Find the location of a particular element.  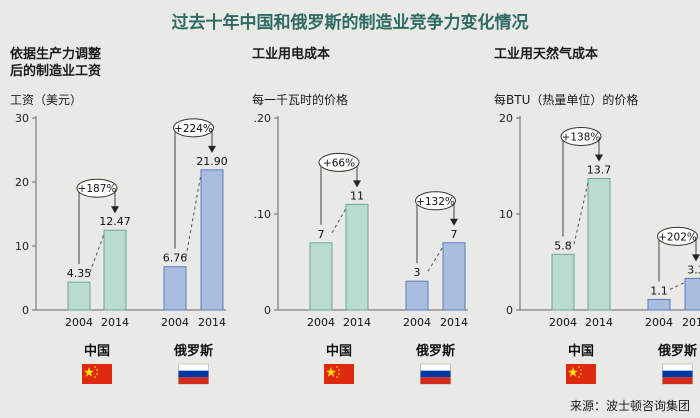

data-label: 3 is located at coordinates (417, 272).